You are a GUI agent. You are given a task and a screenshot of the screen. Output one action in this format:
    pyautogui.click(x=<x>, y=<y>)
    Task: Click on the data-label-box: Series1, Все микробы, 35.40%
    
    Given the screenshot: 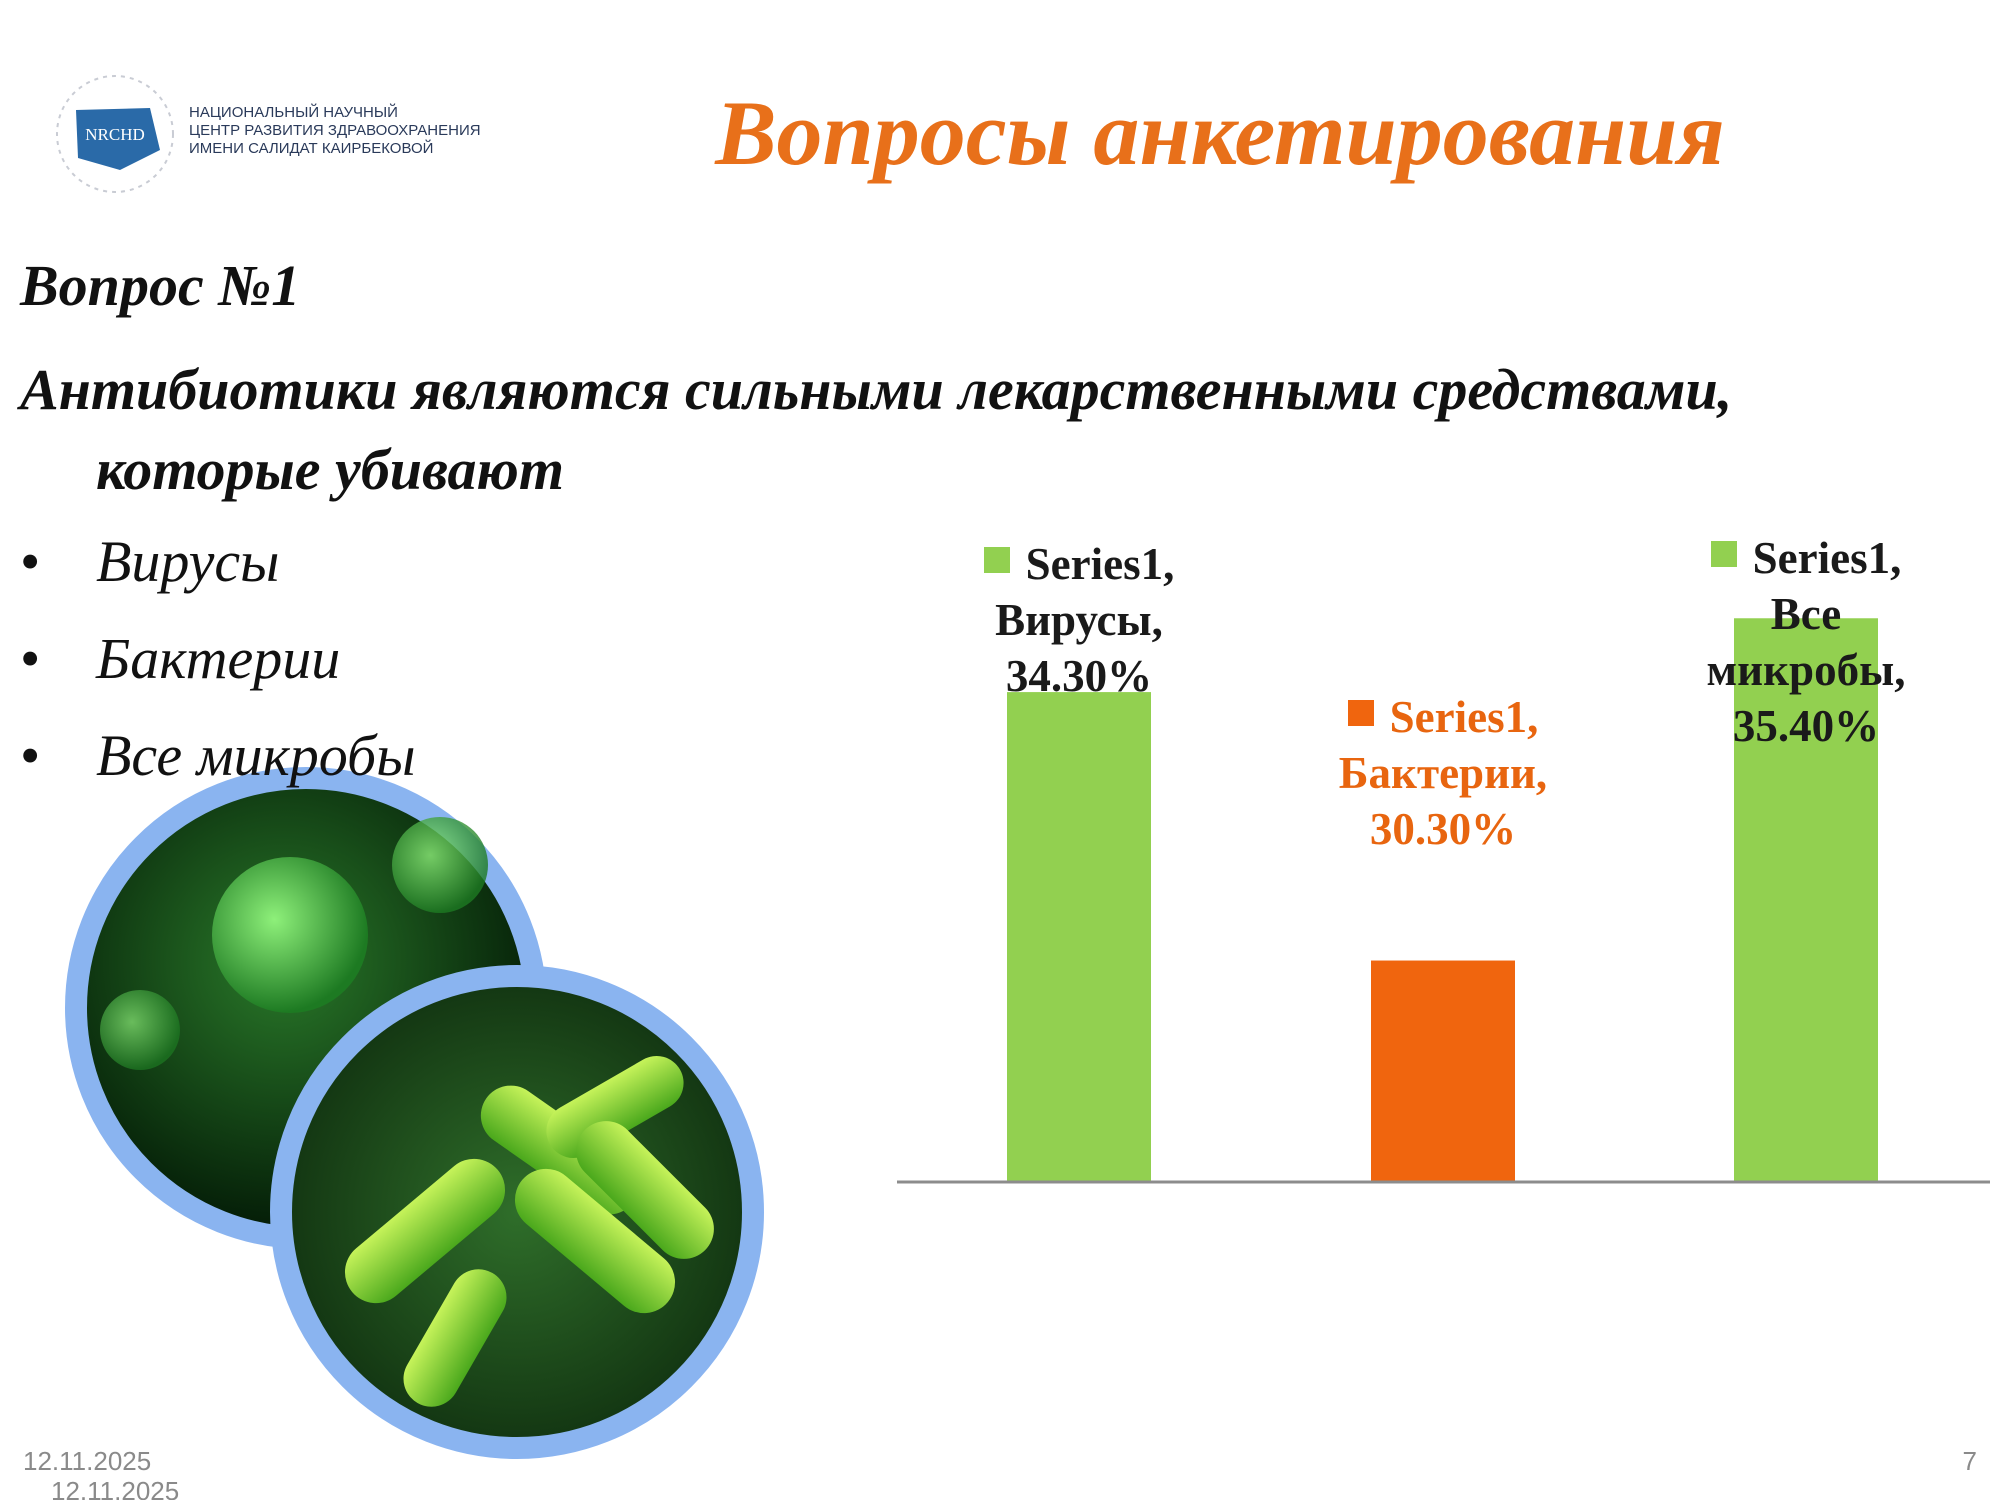 What is the action you would take?
    pyautogui.click(x=1806, y=642)
    